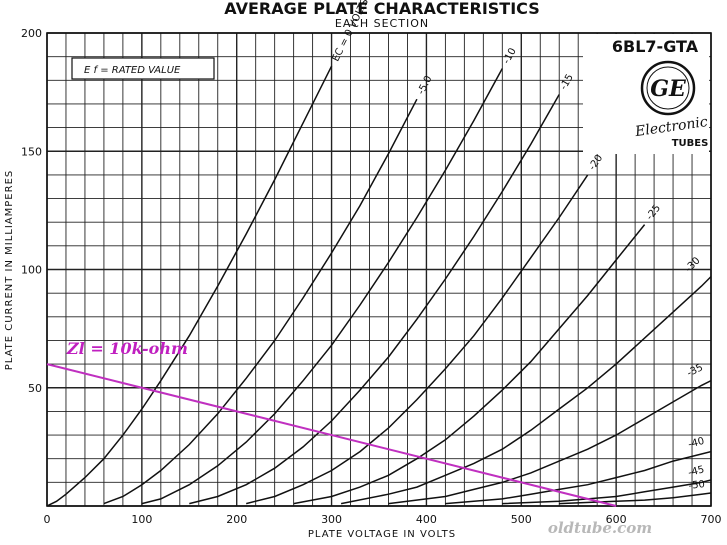 The height and width of the screenshot is (545, 727). Describe the element at coordinates (711, 519) in the screenshot. I see `x-tick-label: 700` at that location.